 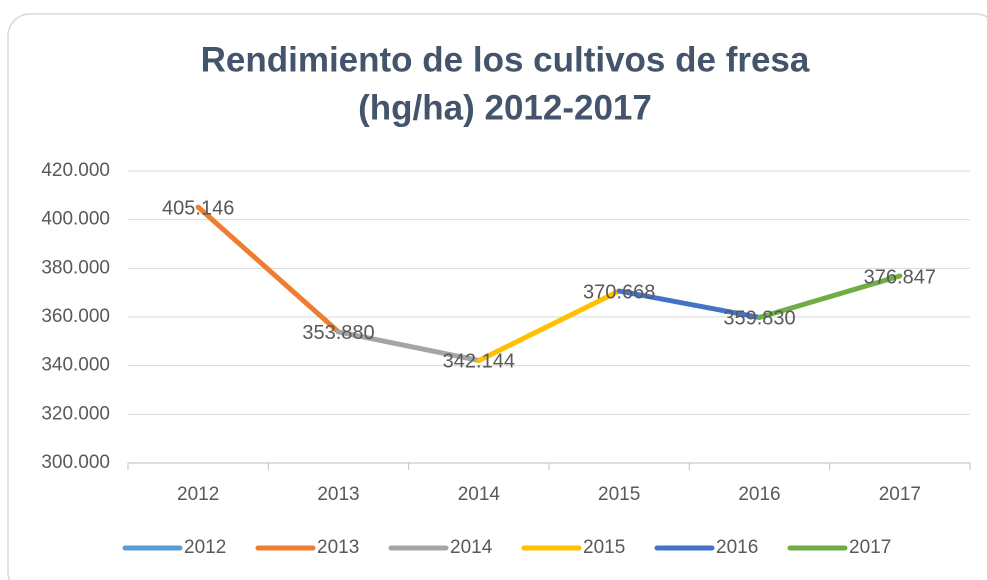 What do you see at coordinates (75, 413) in the screenshot?
I see `y-tick-label: 320.000` at bounding box center [75, 413].